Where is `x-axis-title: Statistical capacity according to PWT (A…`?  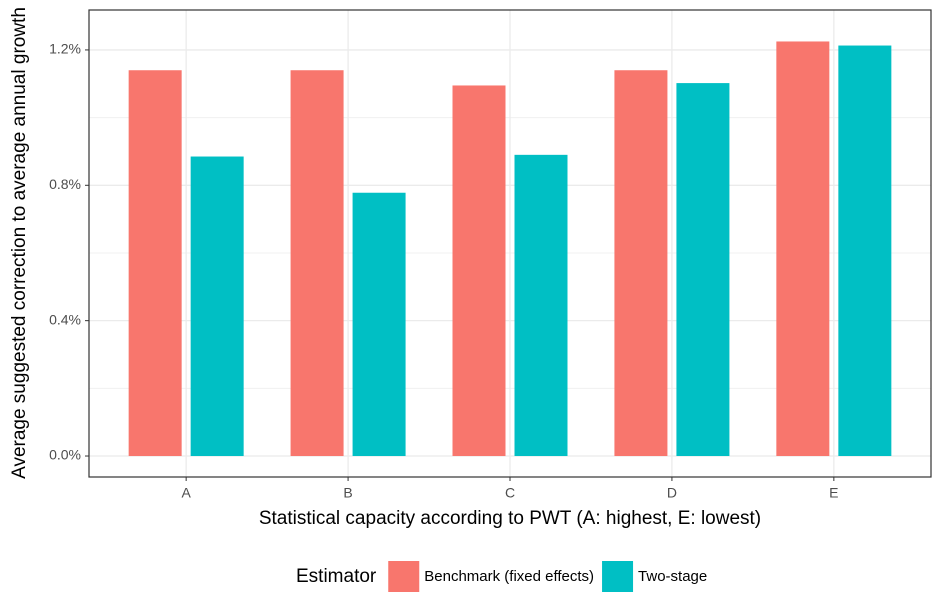
x-axis-title: Statistical capacity according to PWT (A… is located at coordinates (510, 518).